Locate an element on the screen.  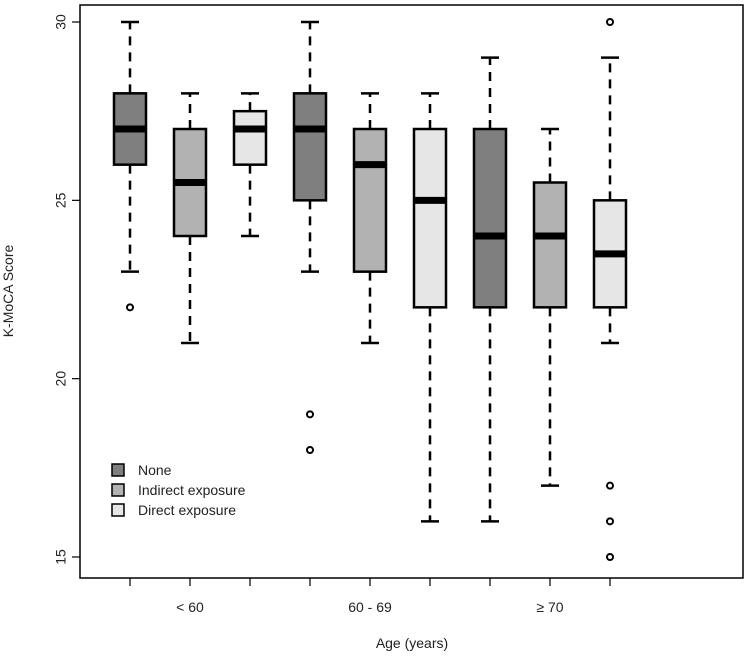
legend-label-1: Indirect exposure is located at coordinates (192, 490).